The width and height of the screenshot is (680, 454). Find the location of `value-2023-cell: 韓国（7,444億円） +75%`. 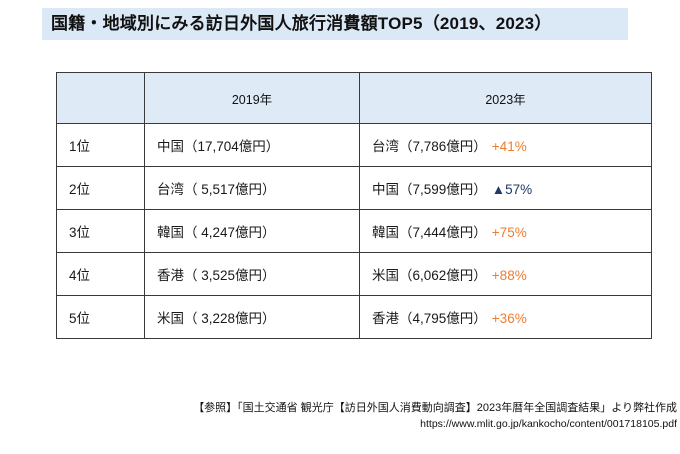

value-2023-cell: 韓国（7,444億円） +75% is located at coordinates (505, 231).